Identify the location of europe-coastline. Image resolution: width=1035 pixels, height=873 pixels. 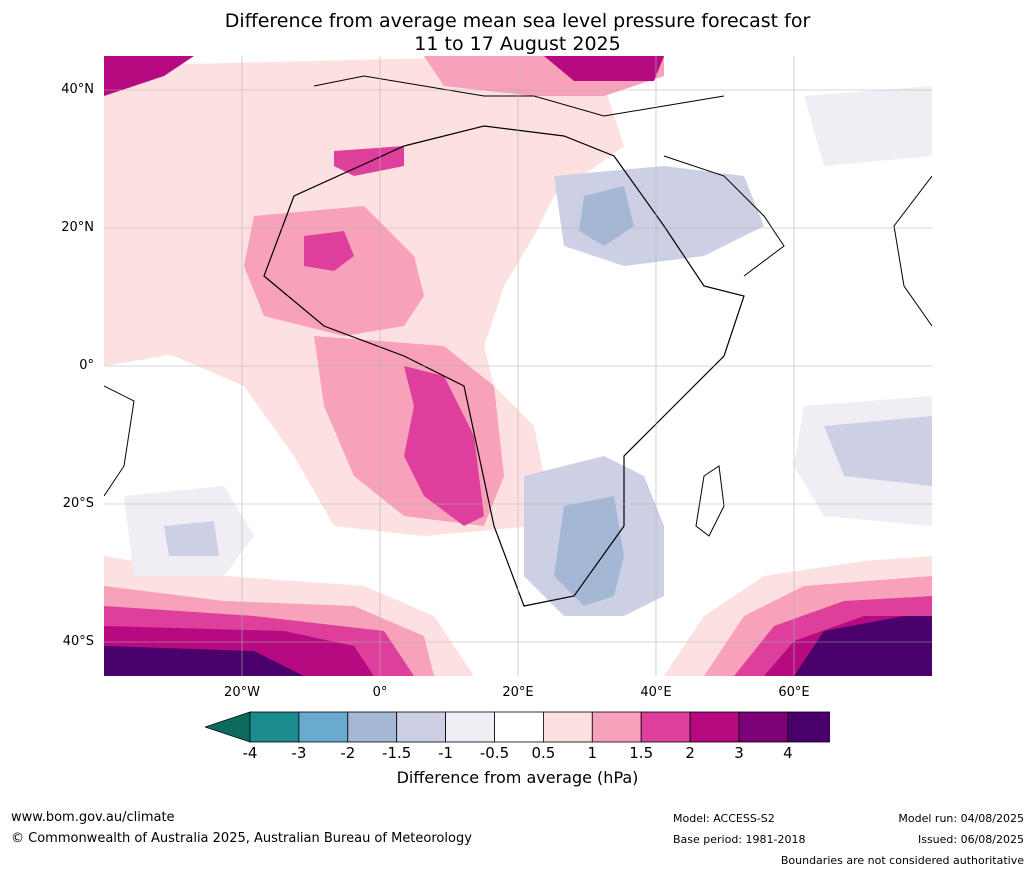
(519, 96).